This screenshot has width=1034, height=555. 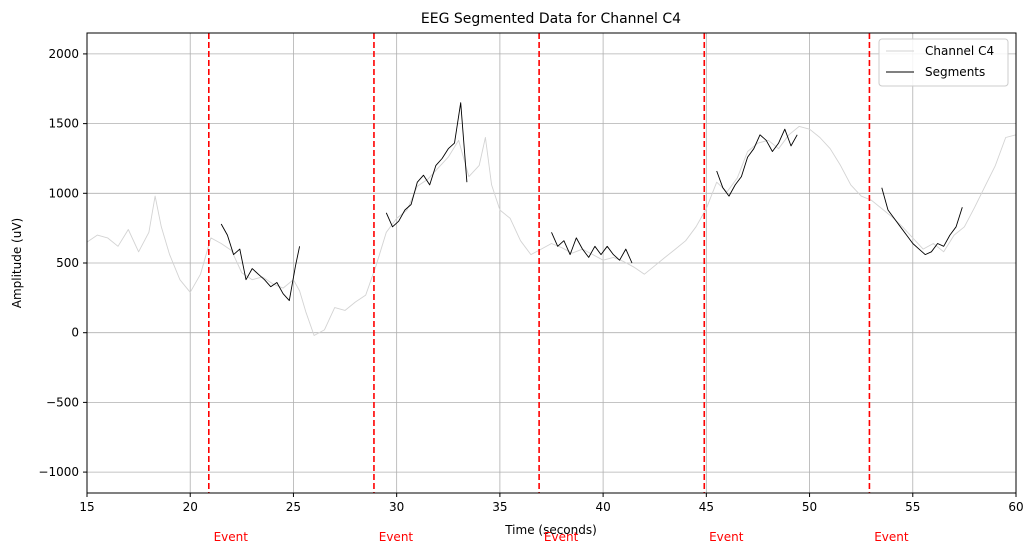 I want to click on event-labels: Event Event Event Event Event, so click(x=561, y=537).